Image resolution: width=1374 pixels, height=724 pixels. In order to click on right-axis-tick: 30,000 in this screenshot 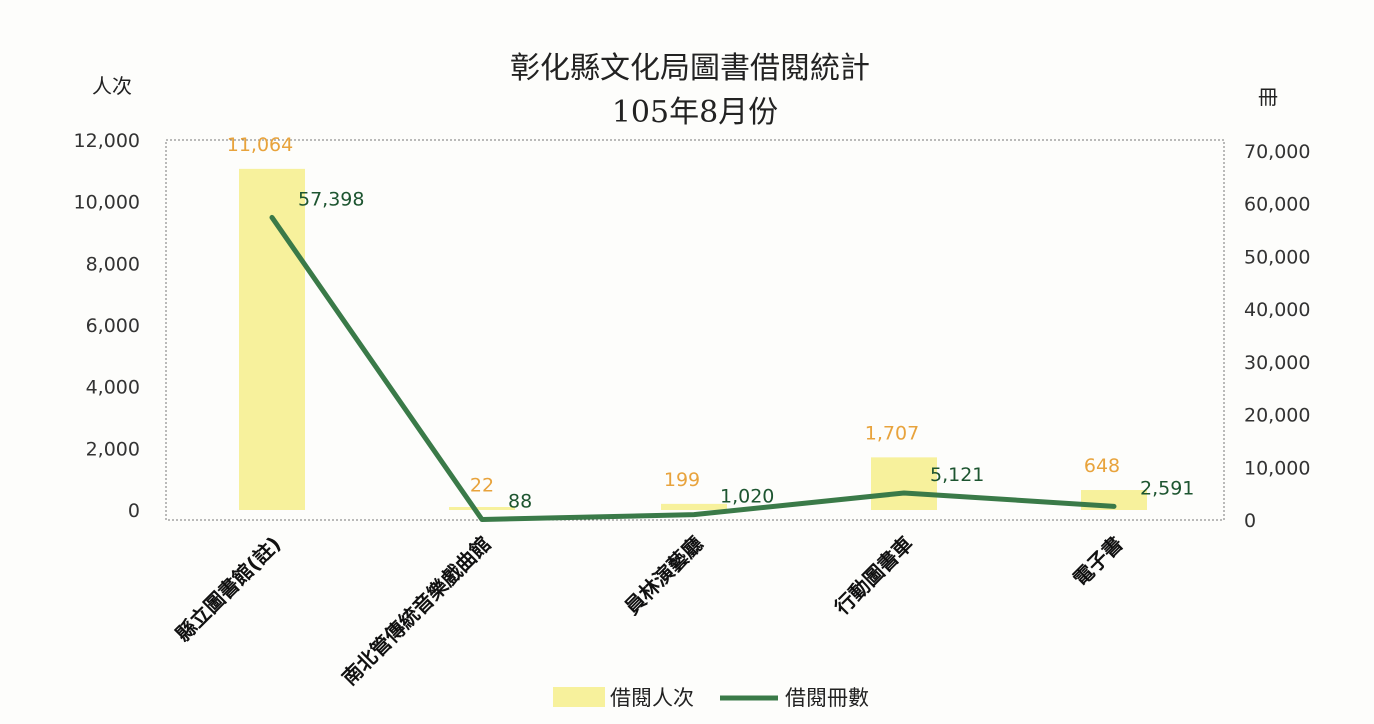, I will do `click(1277, 363)`.